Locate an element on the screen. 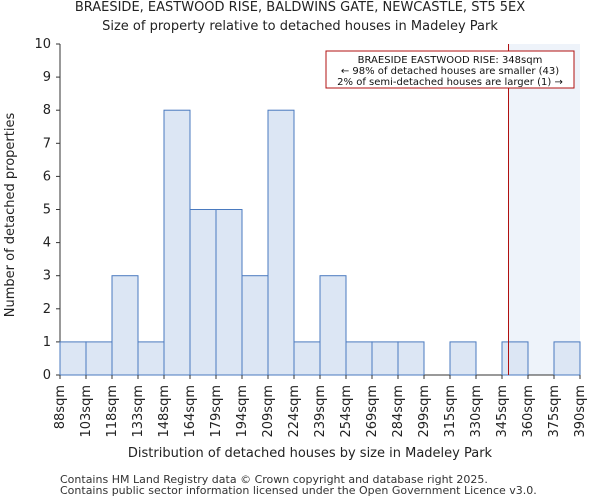 This screenshot has width=600, height=500. y-tick-label: 8 is located at coordinates (47, 110).